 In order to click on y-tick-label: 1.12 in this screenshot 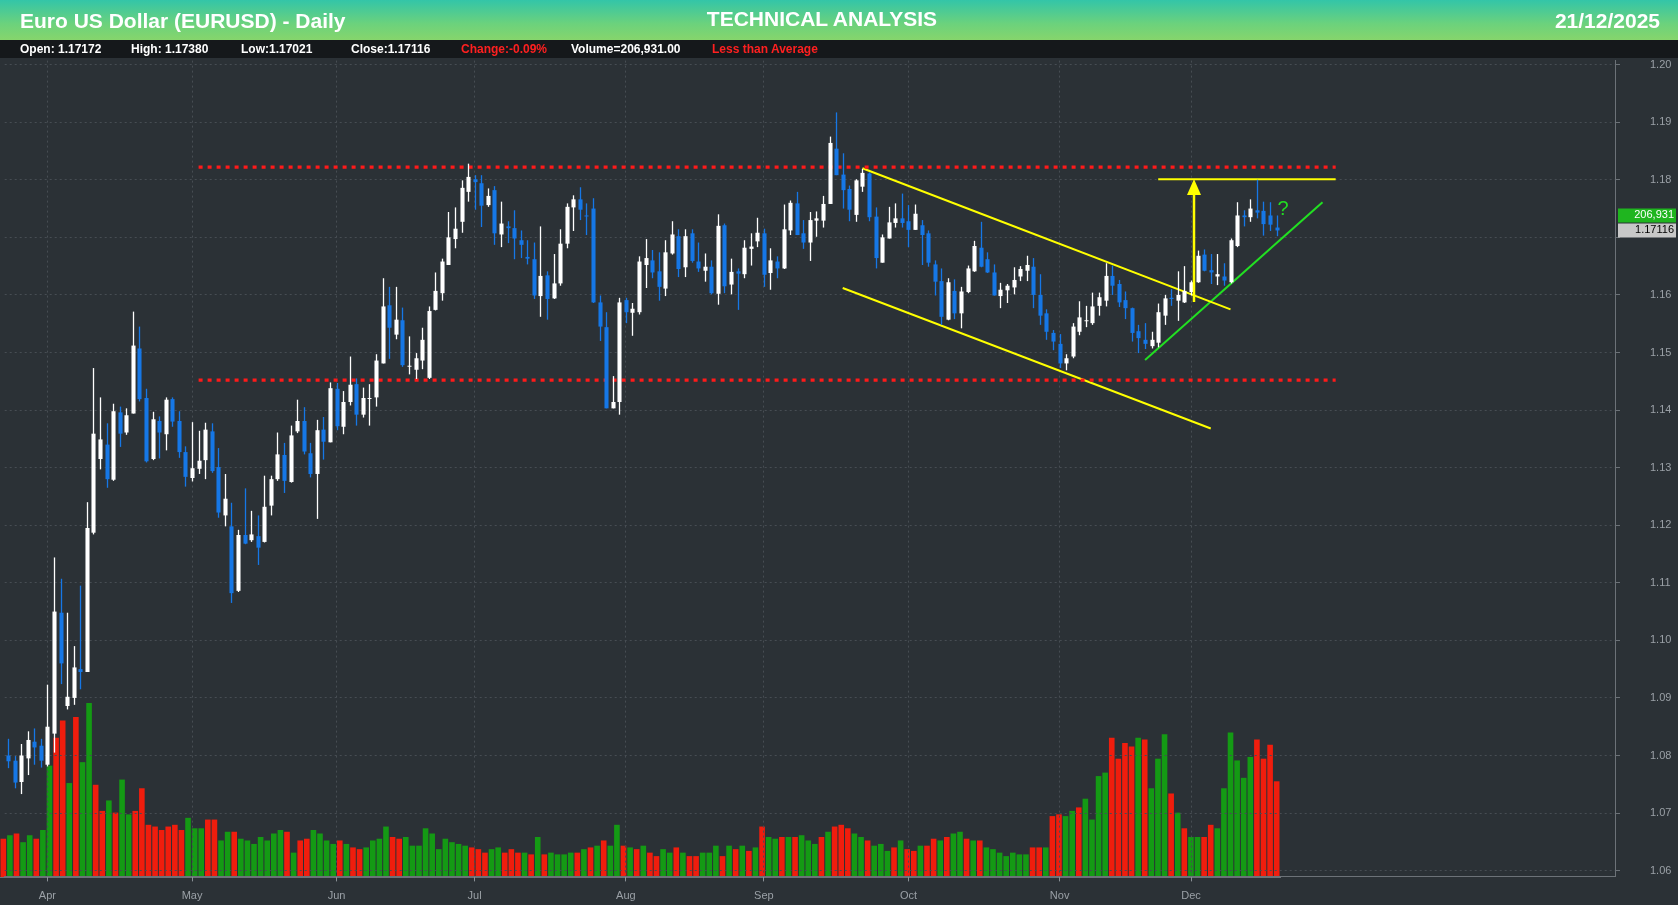, I will do `click(1661, 524)`.